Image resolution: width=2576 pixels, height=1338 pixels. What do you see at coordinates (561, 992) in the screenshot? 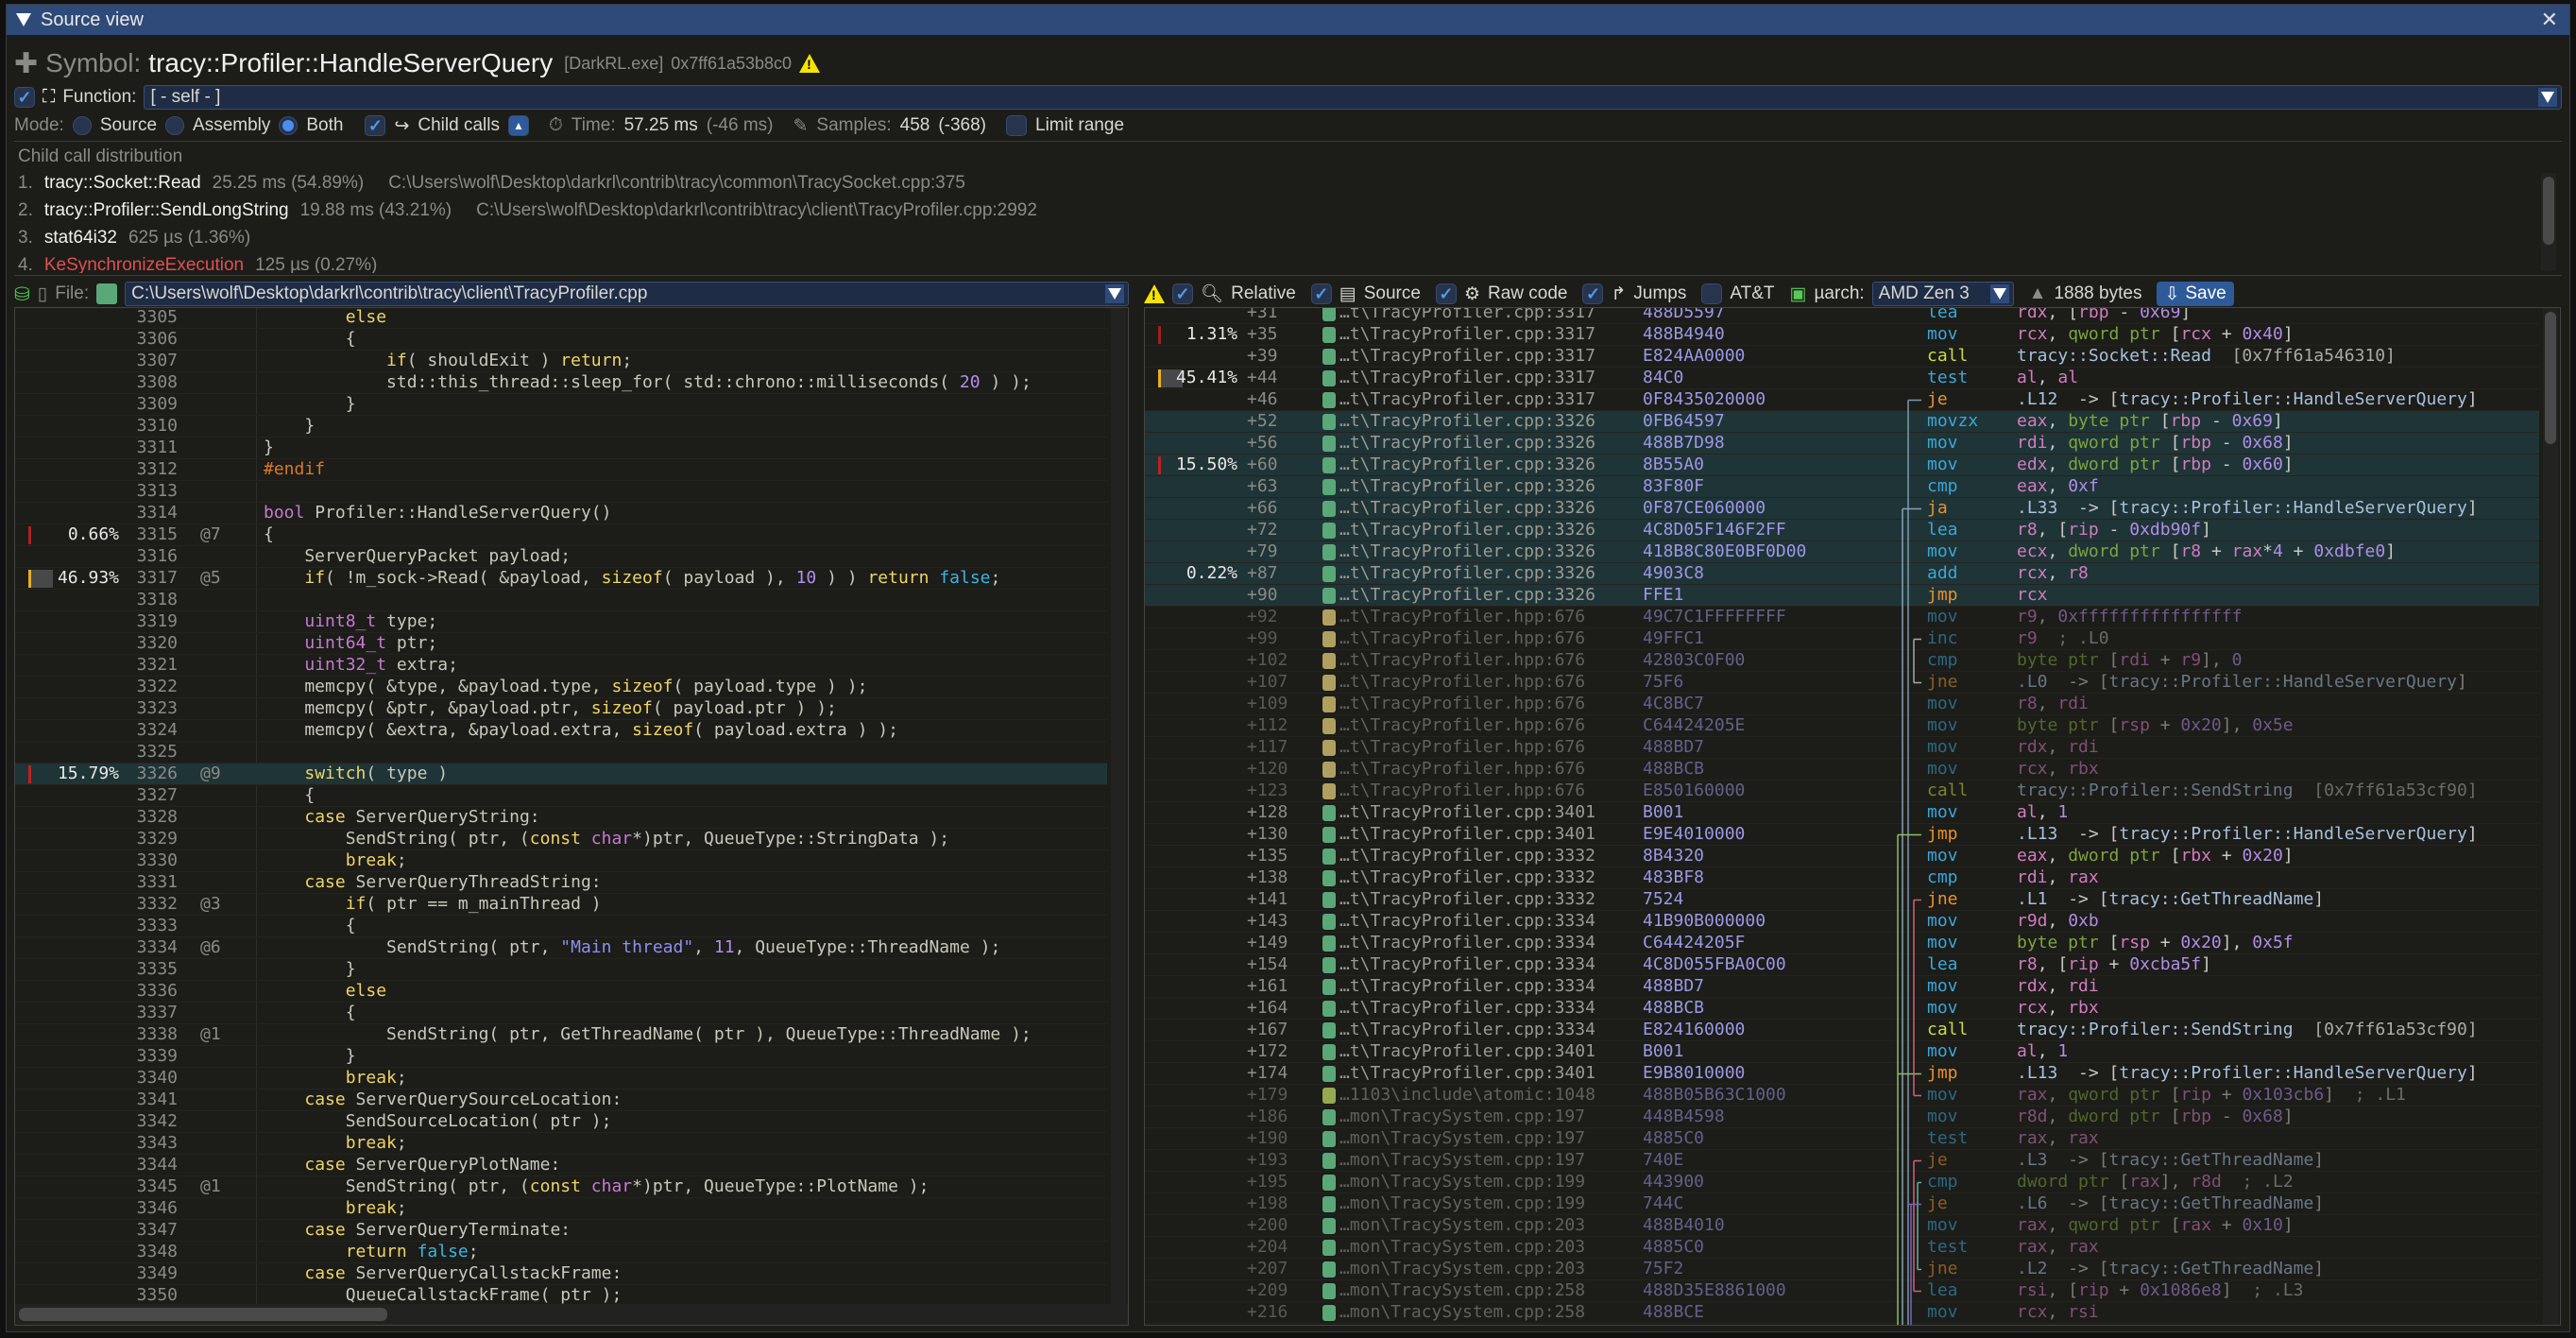
I see `source-line: 3336 else` at bounding box center [561, 992].